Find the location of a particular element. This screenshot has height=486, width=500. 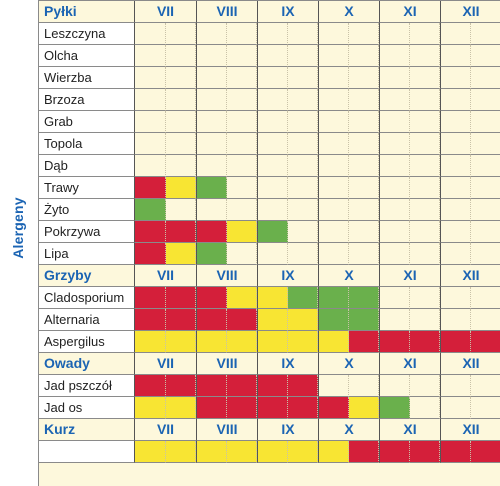

allergen-name: Jad pszczół is located at coordinates (87, 386).